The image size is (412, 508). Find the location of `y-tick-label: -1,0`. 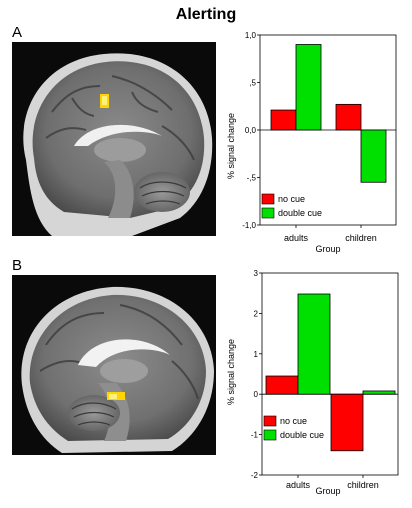

y-tick-label: -1,0 is located at coordinates (249, 225).